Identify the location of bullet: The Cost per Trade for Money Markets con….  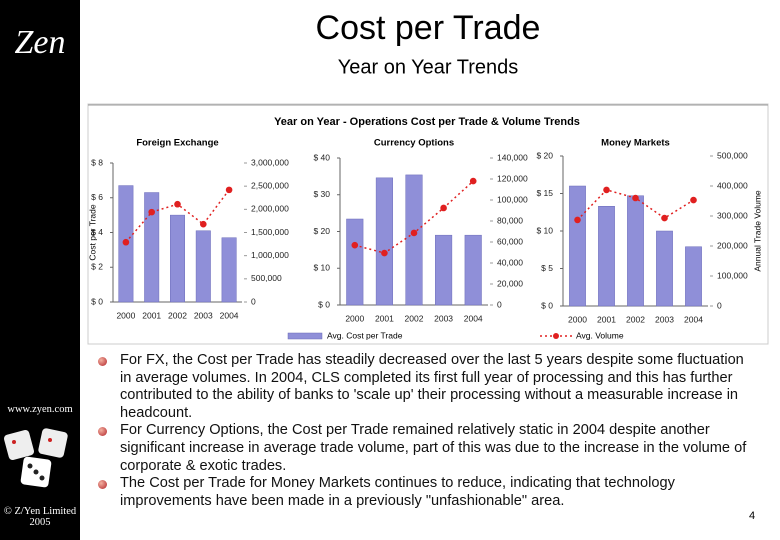
(426, 492).